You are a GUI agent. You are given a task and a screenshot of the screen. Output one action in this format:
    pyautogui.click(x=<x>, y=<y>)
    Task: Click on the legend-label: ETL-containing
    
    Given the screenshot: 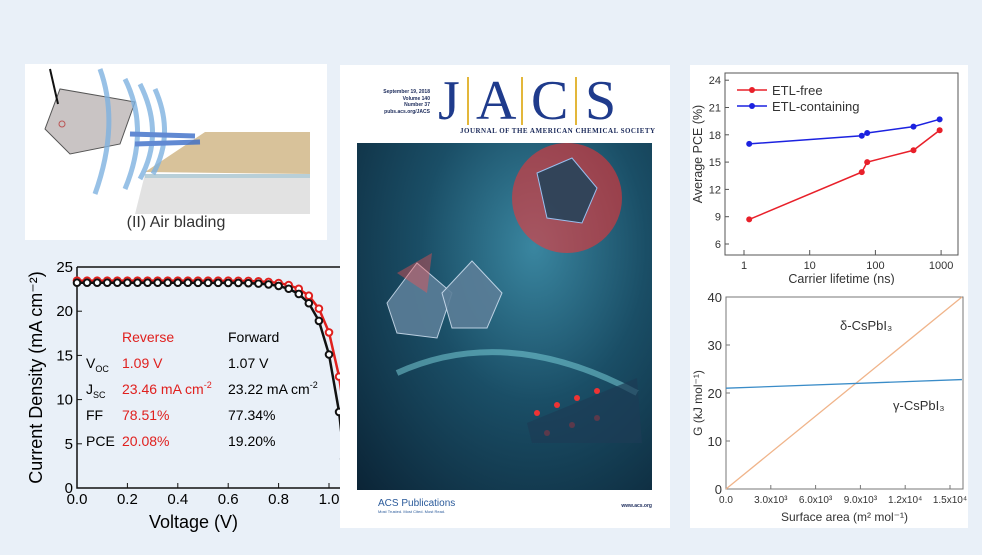 What is the action you would take?
    pyautogui.click(x=815, y=106)
    